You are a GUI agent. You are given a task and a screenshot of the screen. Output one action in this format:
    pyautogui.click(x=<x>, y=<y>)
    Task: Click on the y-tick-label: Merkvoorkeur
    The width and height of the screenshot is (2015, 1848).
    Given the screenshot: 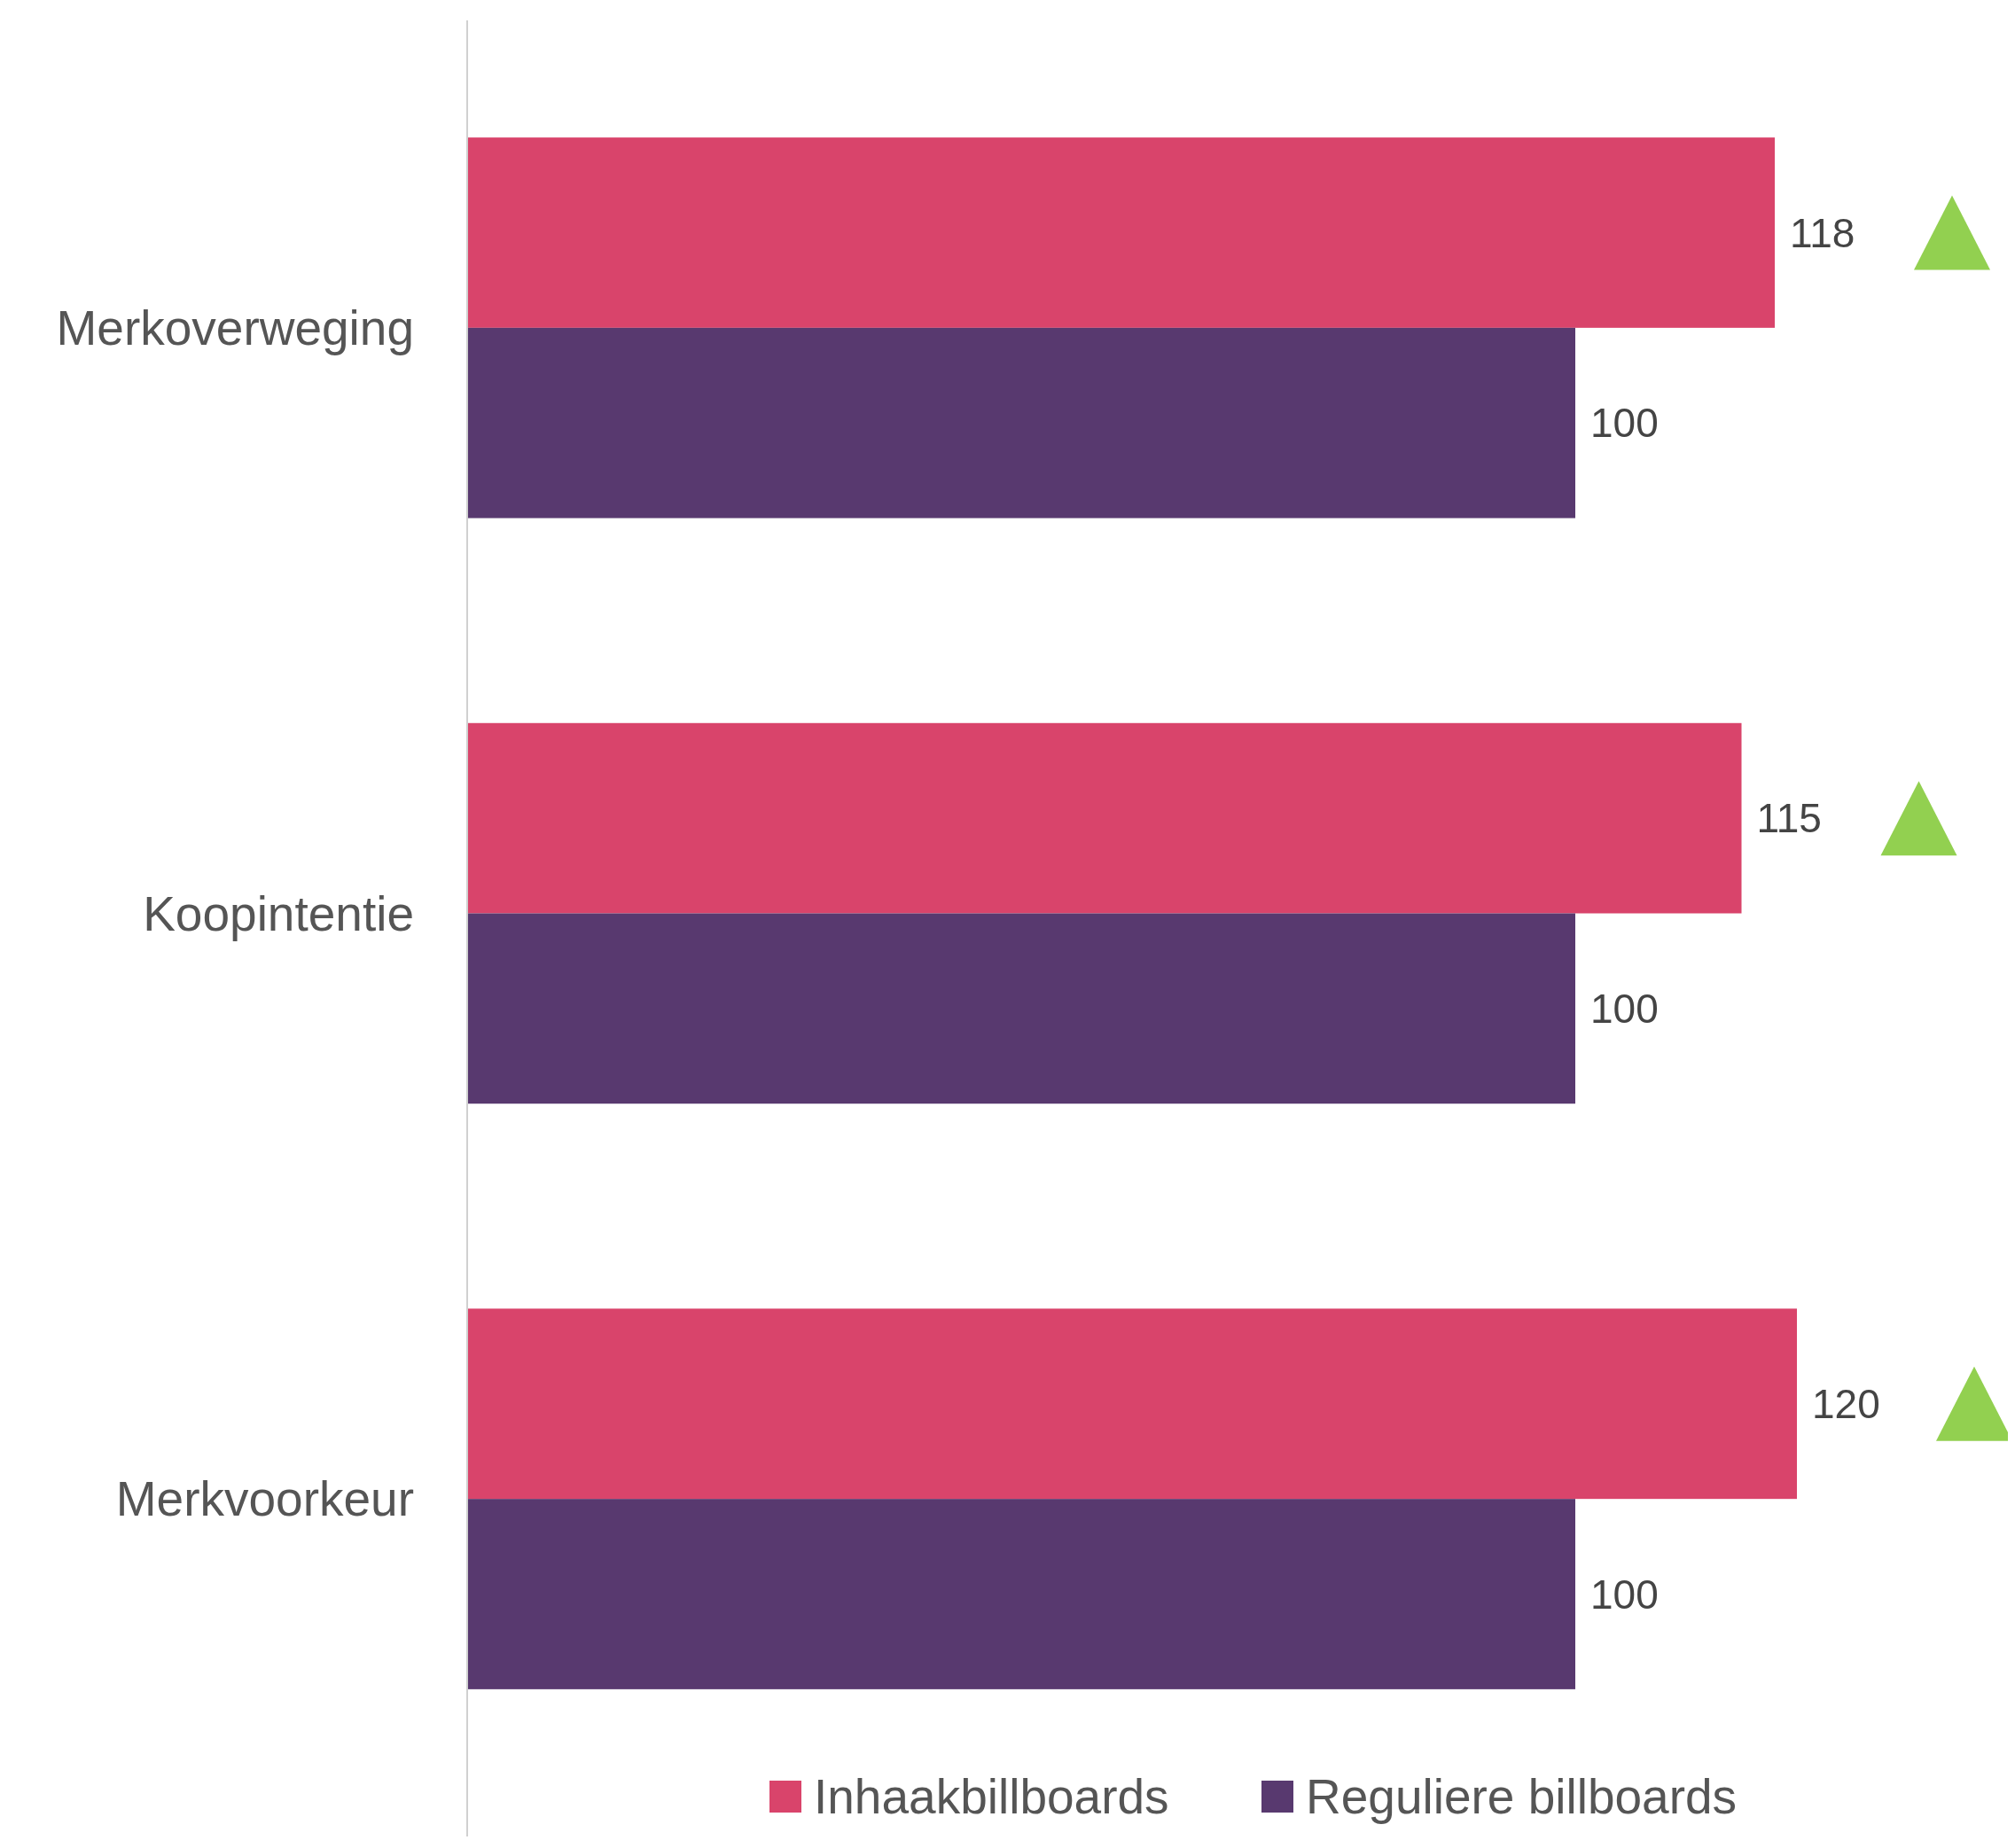 What is the action you would take?
    pyautogui.click(x=264, y=1499)
    